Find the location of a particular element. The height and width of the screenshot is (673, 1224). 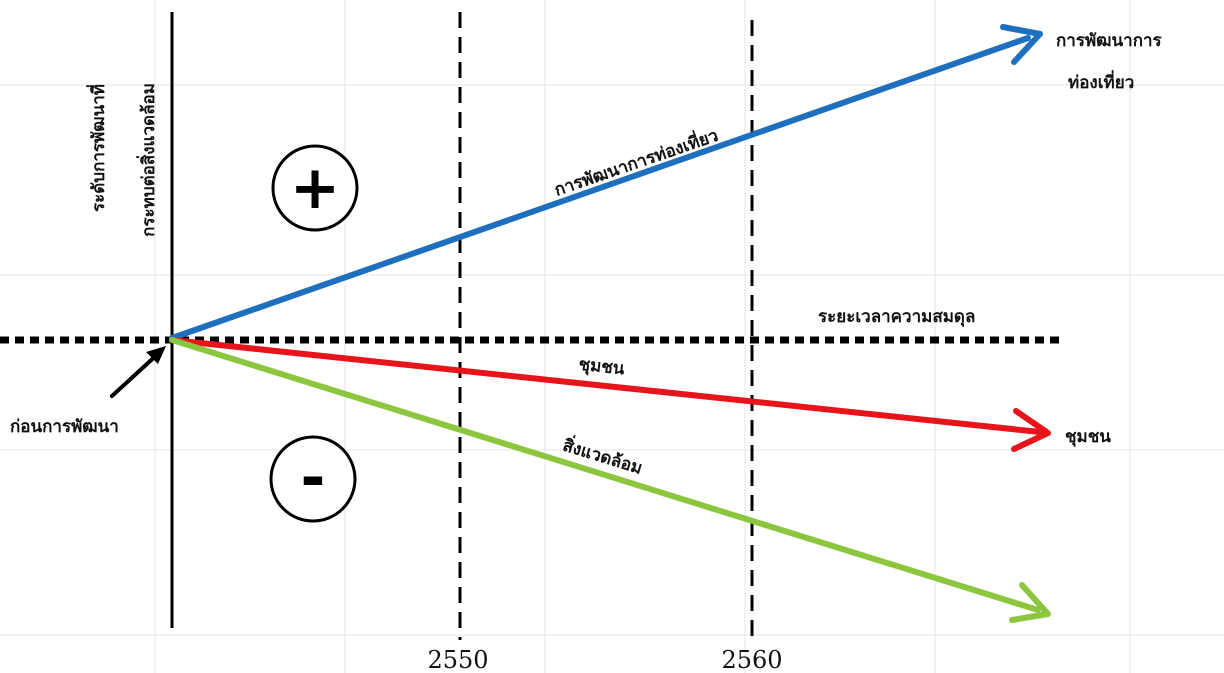

tourism-end-label-line2: ท่องเที่ยว is located at coordinates (1101, 81).